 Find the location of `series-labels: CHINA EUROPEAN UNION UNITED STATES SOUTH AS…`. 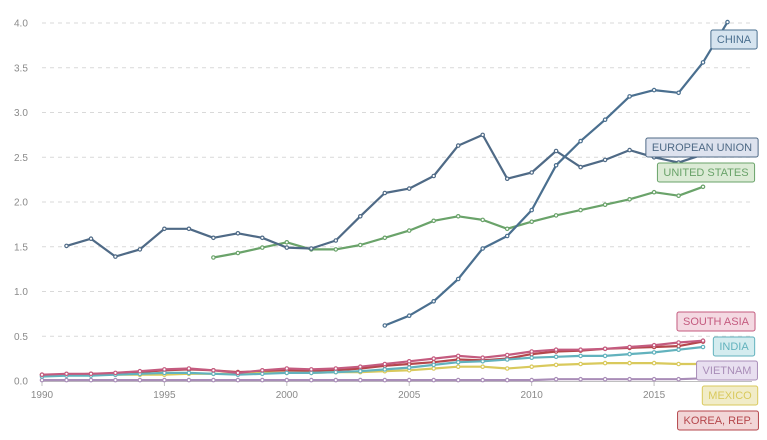

series-labels: CHINA EUROPEAN UNION UNITED STATES SOUTH AS… is located at coordinates (702, 230).